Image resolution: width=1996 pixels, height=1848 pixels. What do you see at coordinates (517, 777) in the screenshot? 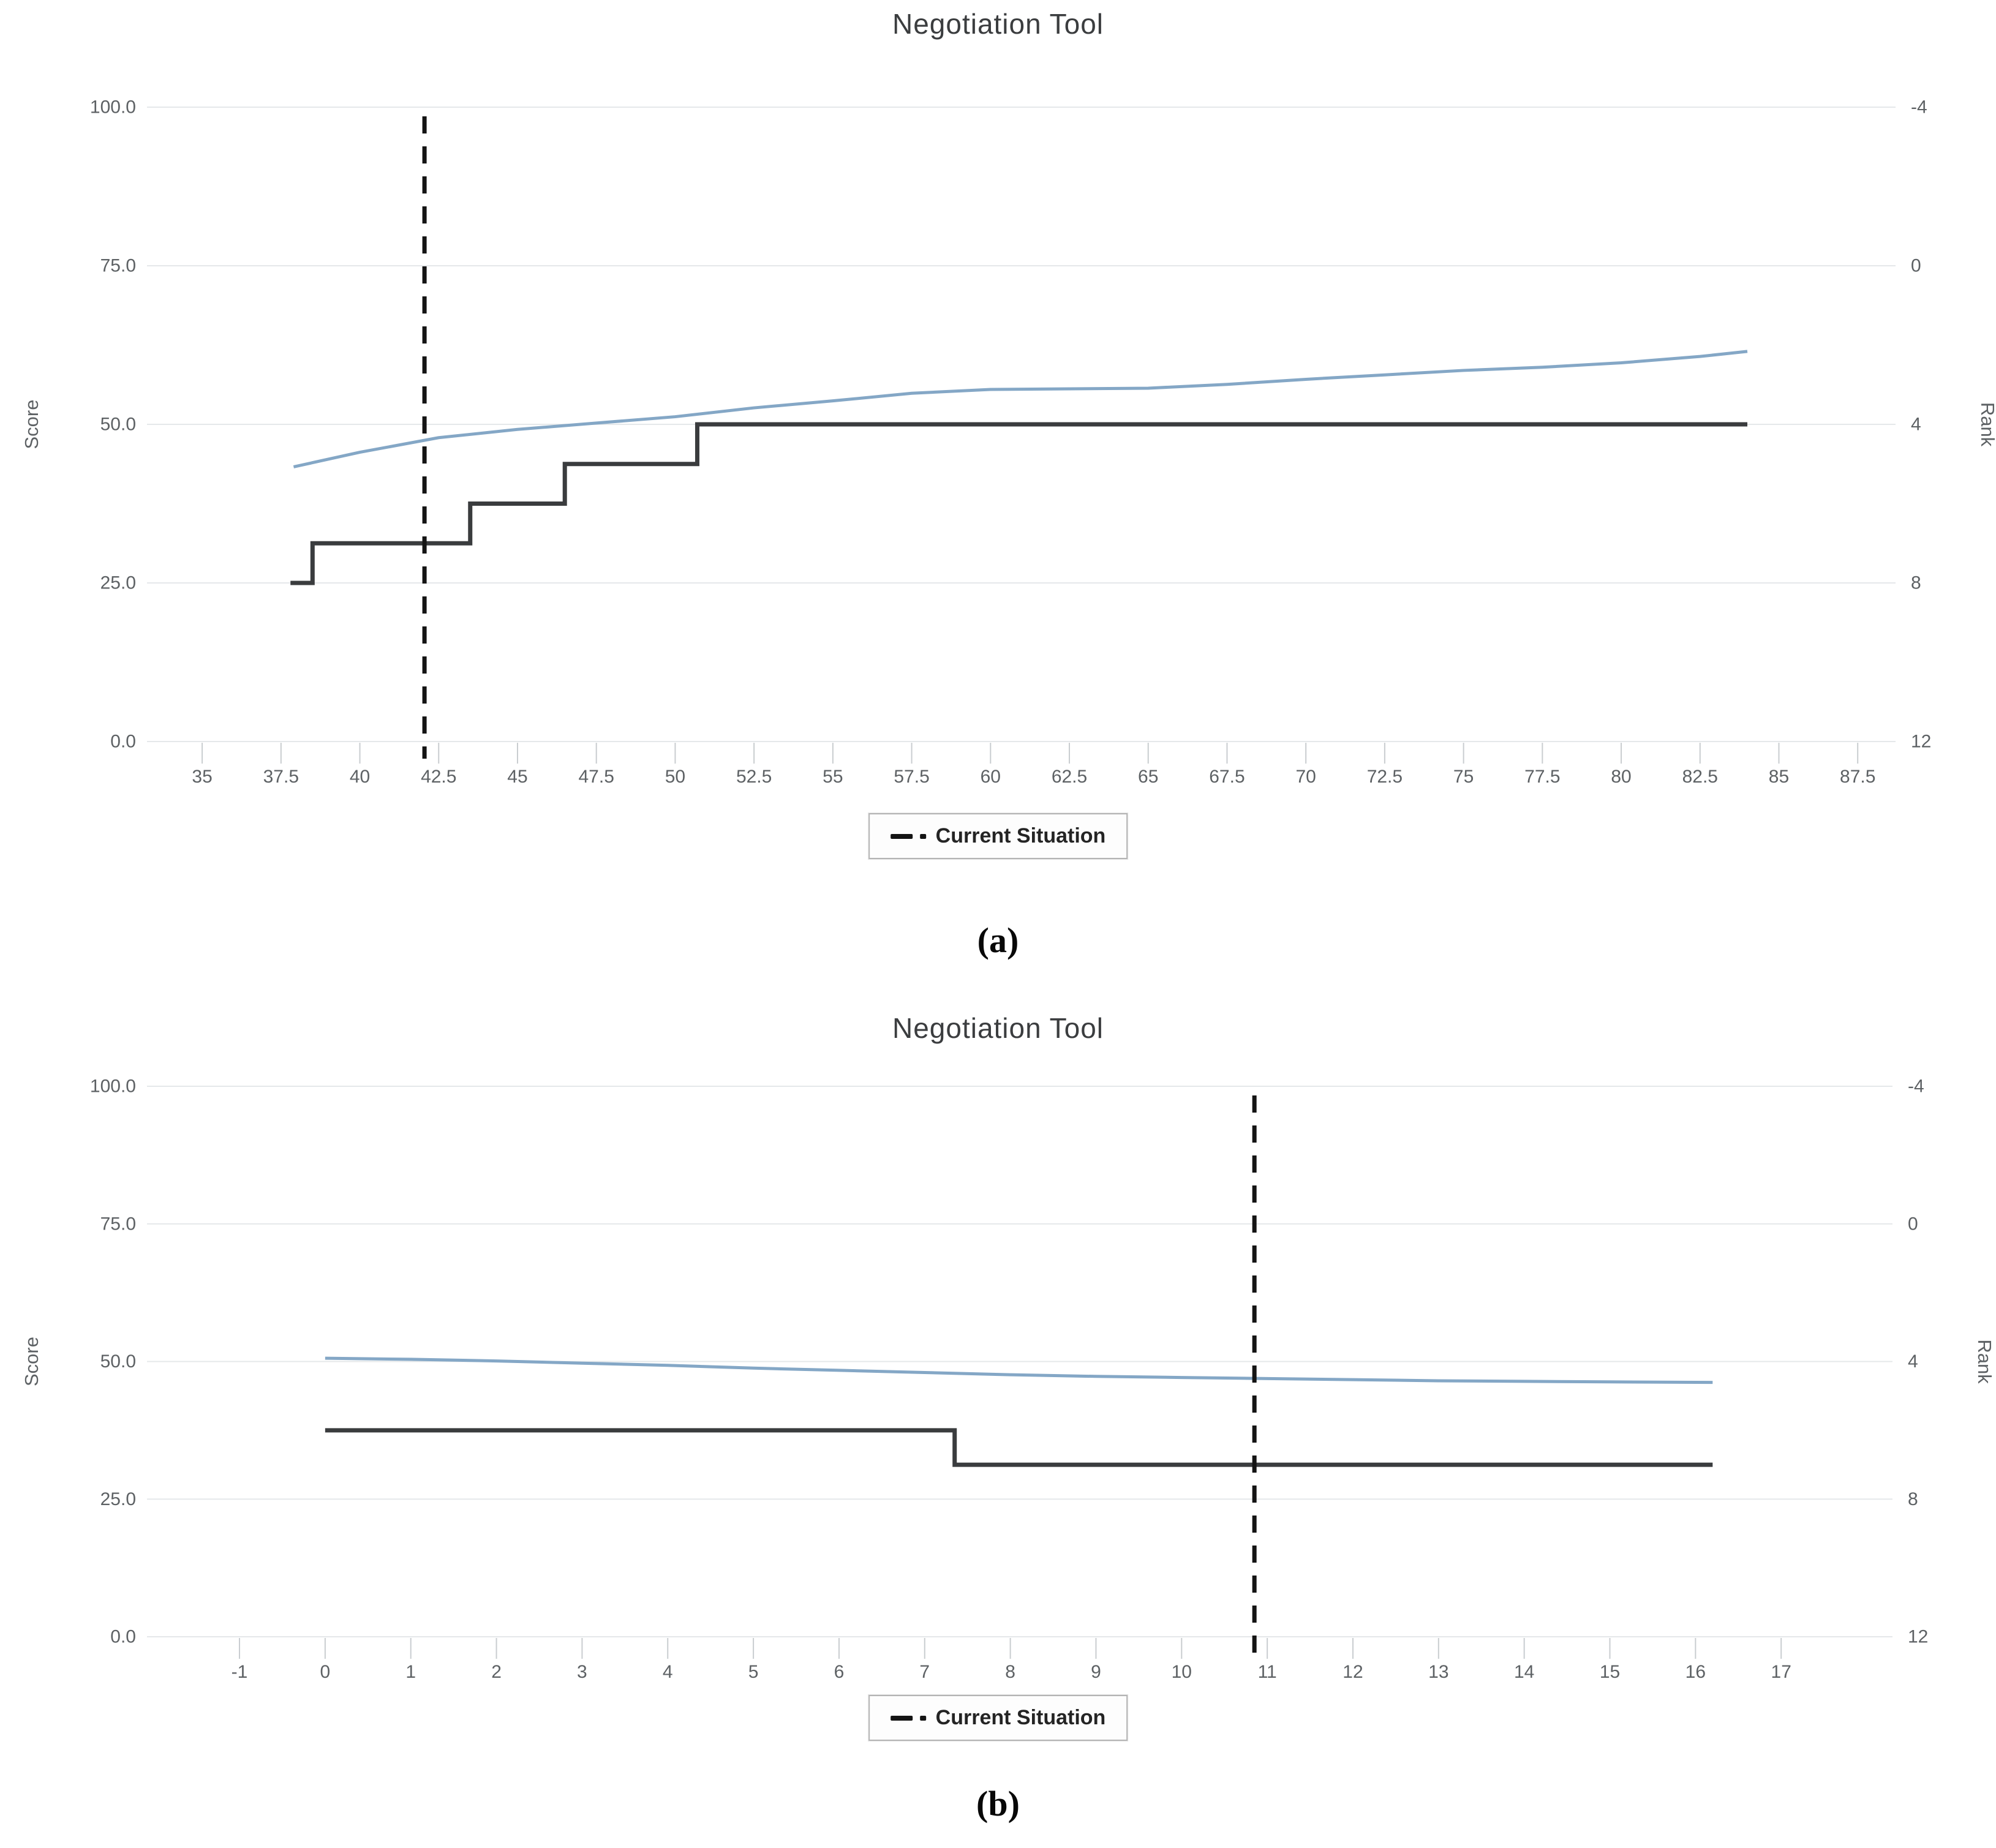
I see `svg-text: 45` at bounding box center [517, 777].